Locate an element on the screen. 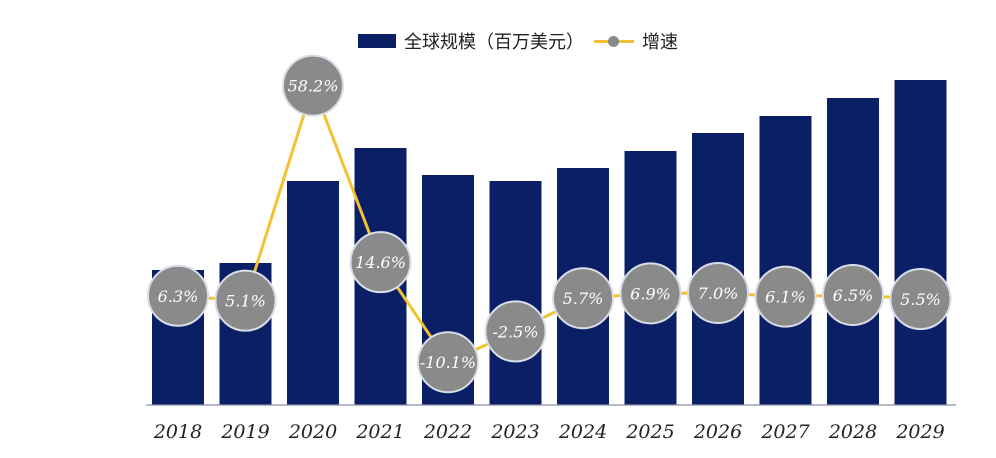  growth-marker: 6.1% is located at coordinates (785, 296).